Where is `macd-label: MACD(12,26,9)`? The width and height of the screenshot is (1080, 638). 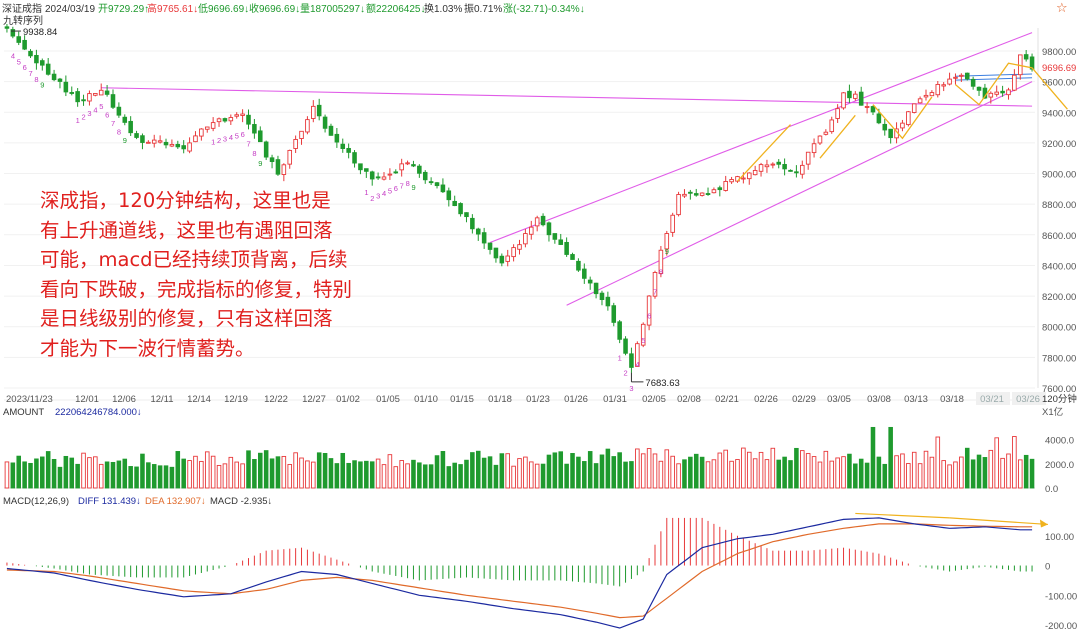
macd-label: MACD(12,26,9) is located at coordinates (36, 501).